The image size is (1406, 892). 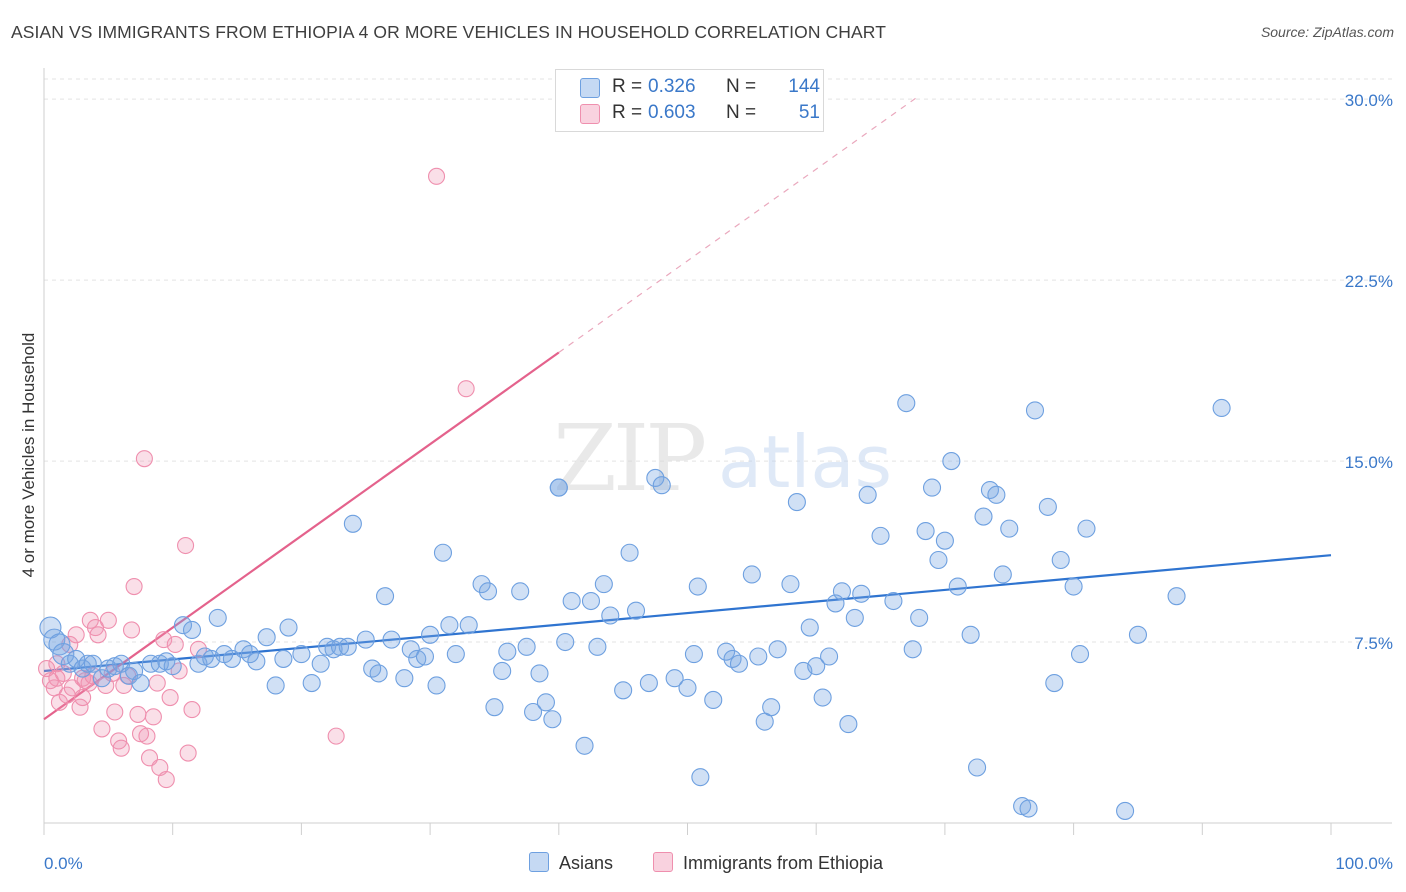 I want to click on x-tick-label: 100.0%, so click(x=1364, y=863).